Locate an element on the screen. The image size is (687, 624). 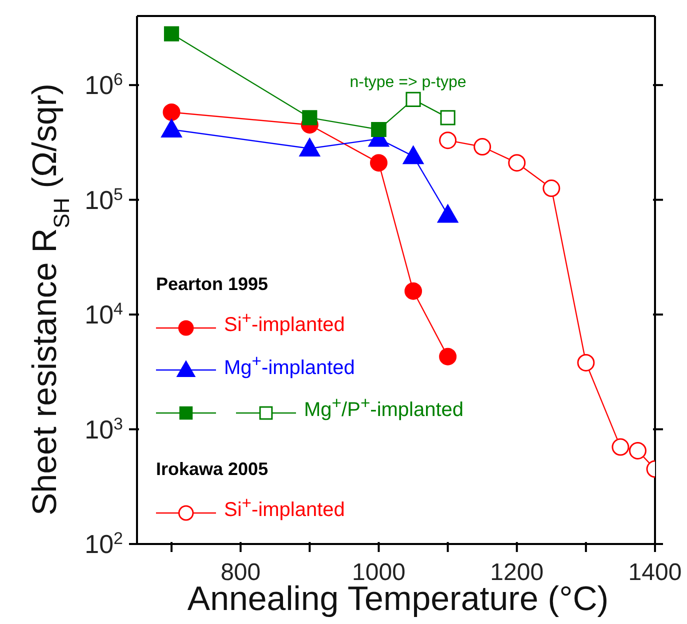
y-tick-label: 10$^{5}$ is located at coordinates (103, 199).